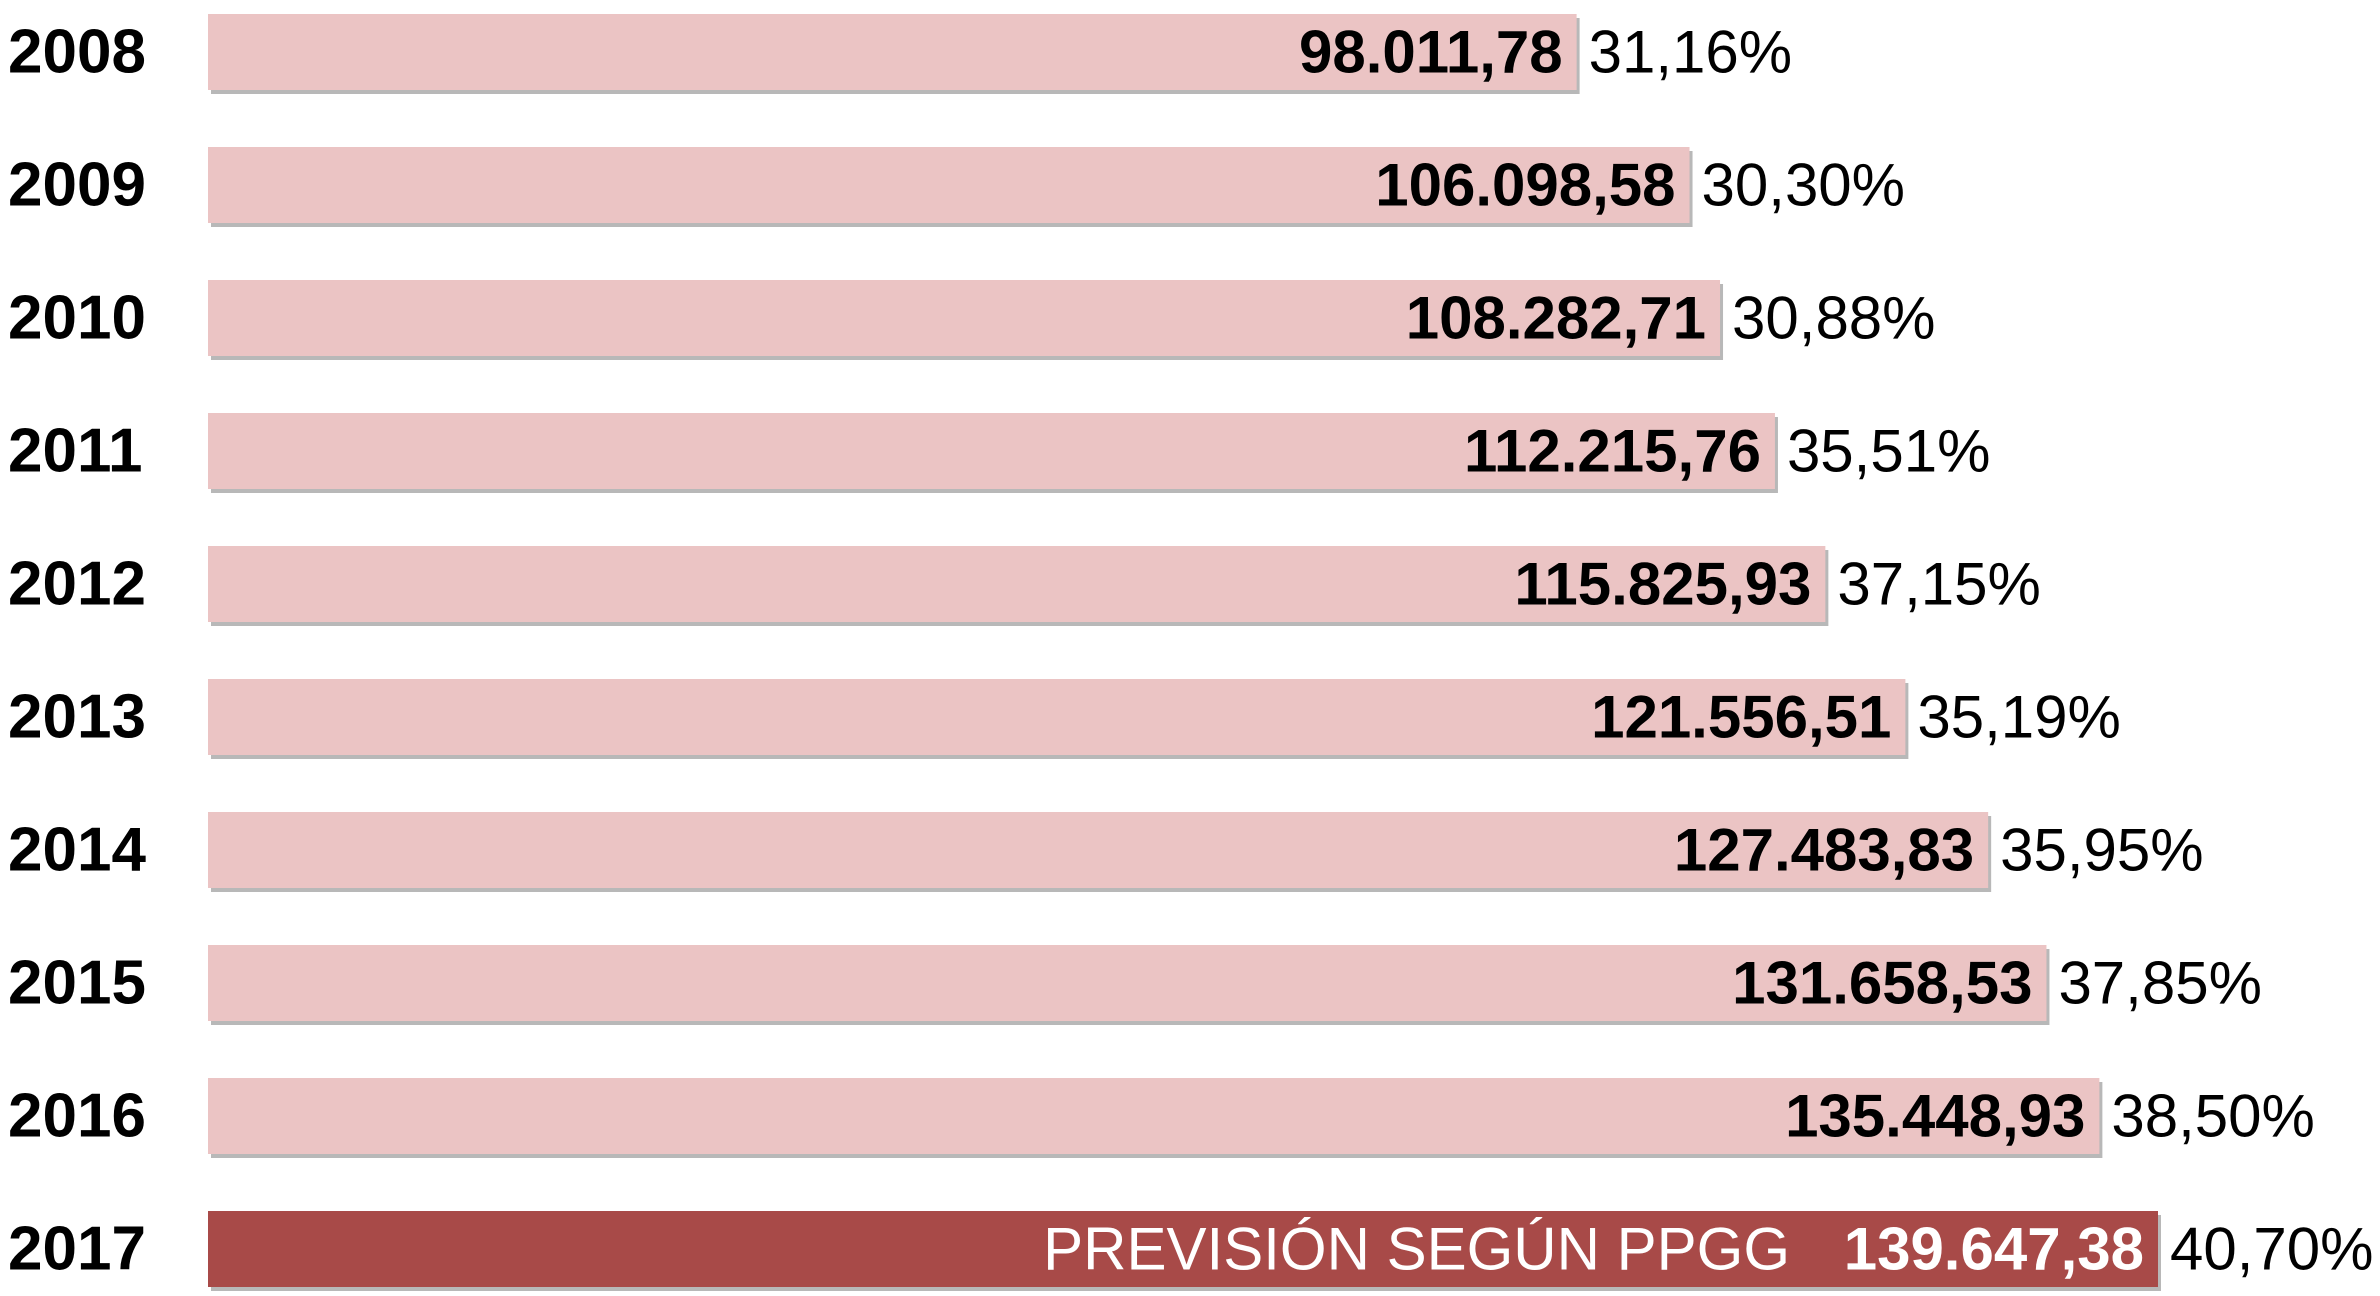 This screenshot has height=1296, width=2380. I want to click on year-label-2015: 2015, so click(77, 983).